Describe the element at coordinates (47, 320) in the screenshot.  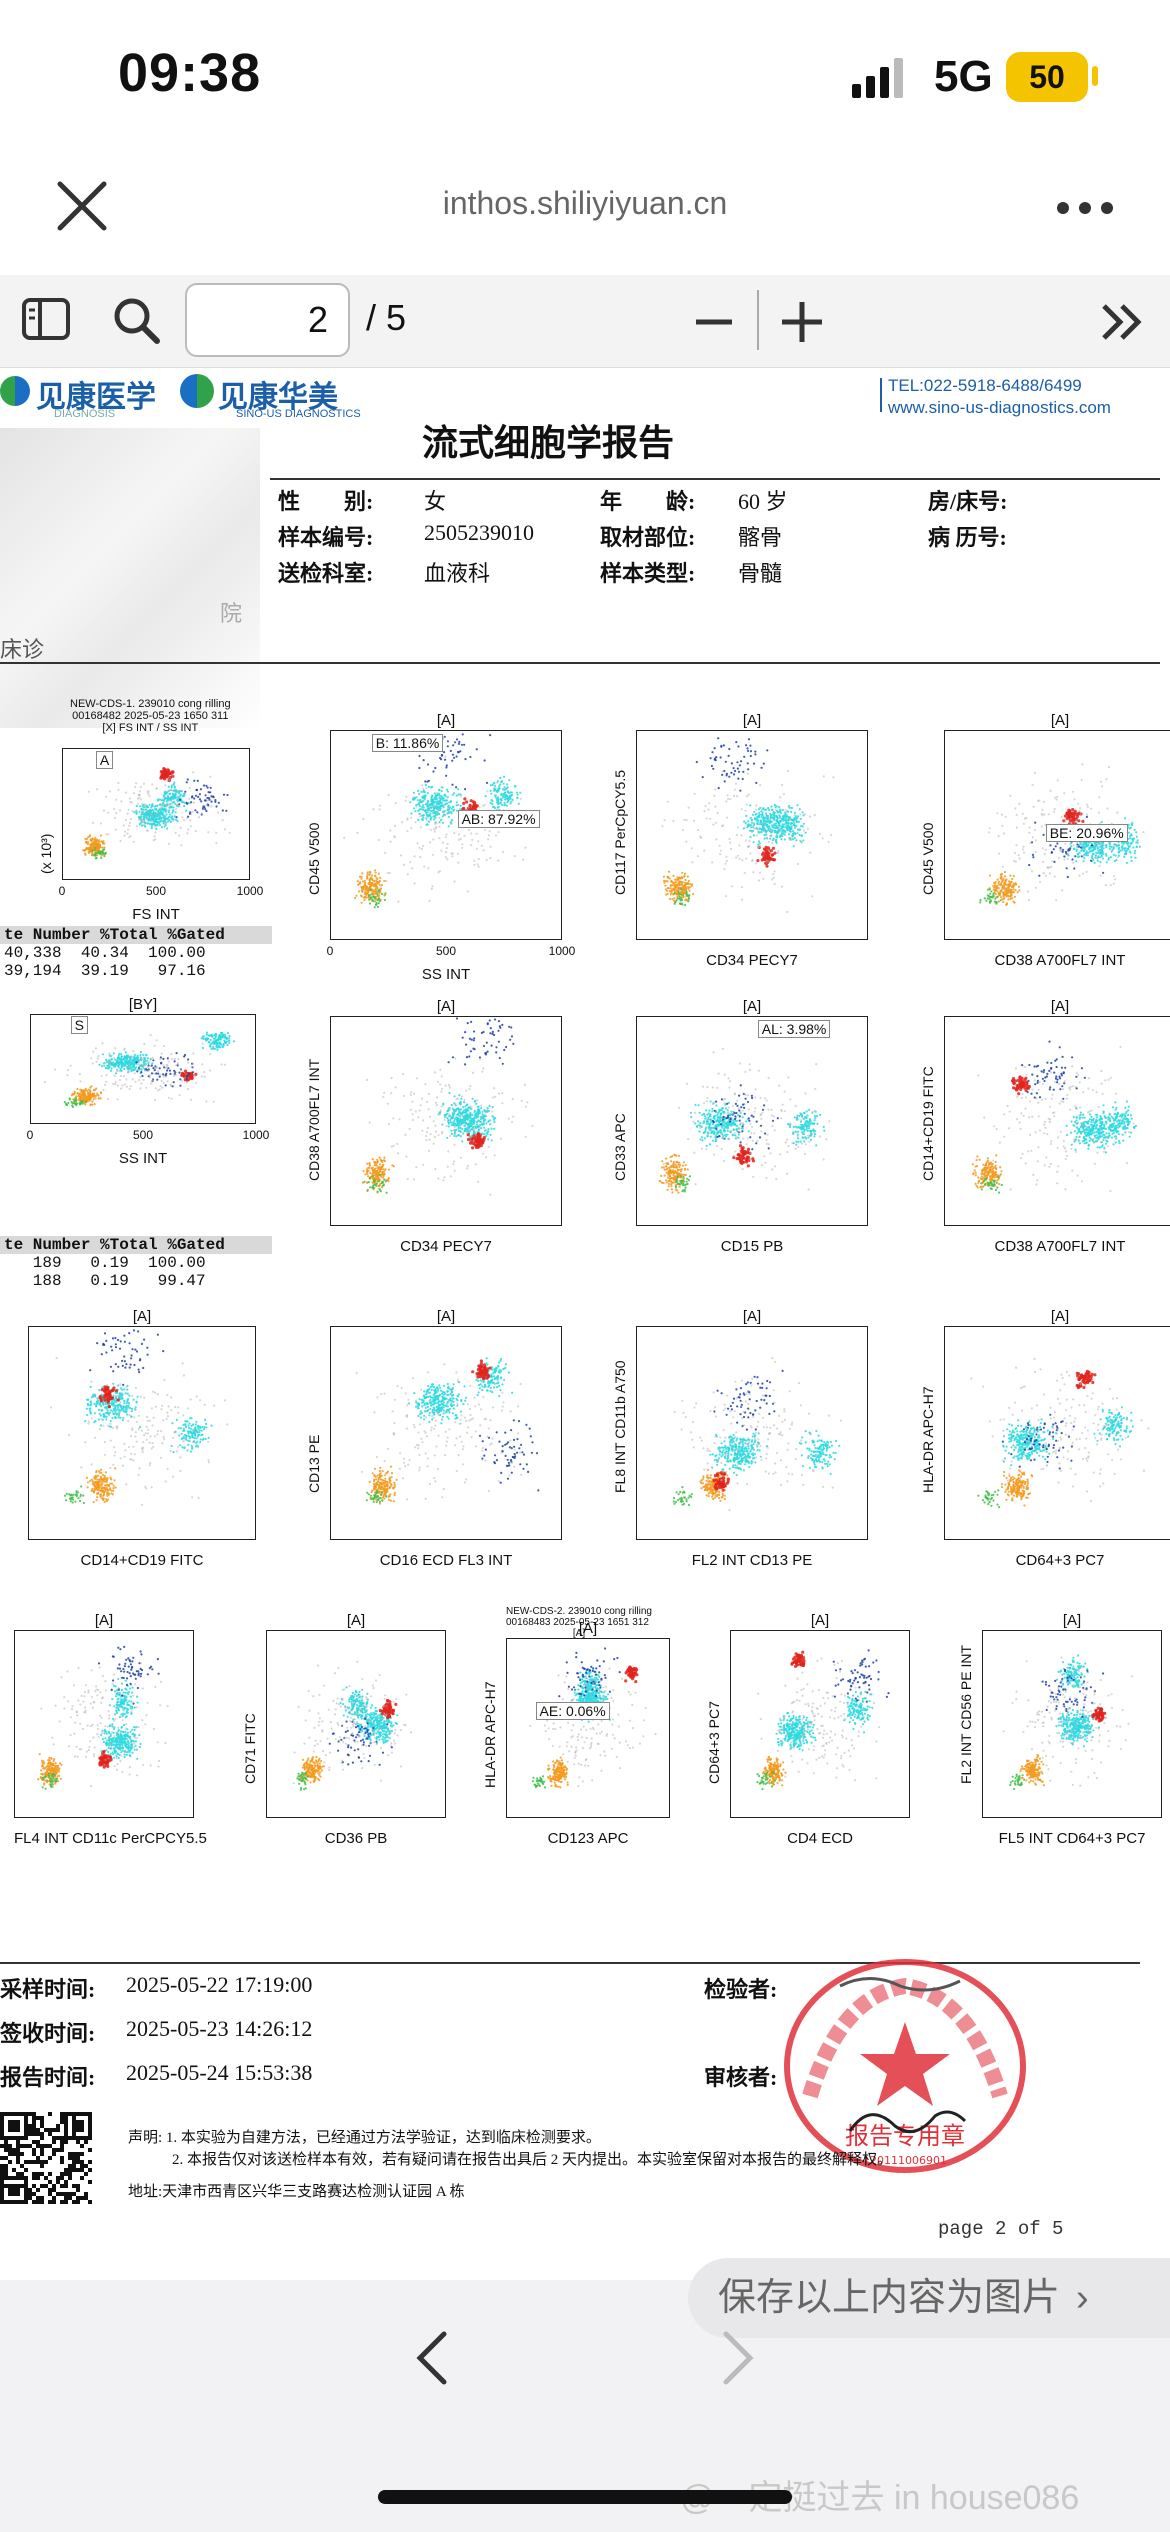
I see `sidebar-toggle-icon` at that location.